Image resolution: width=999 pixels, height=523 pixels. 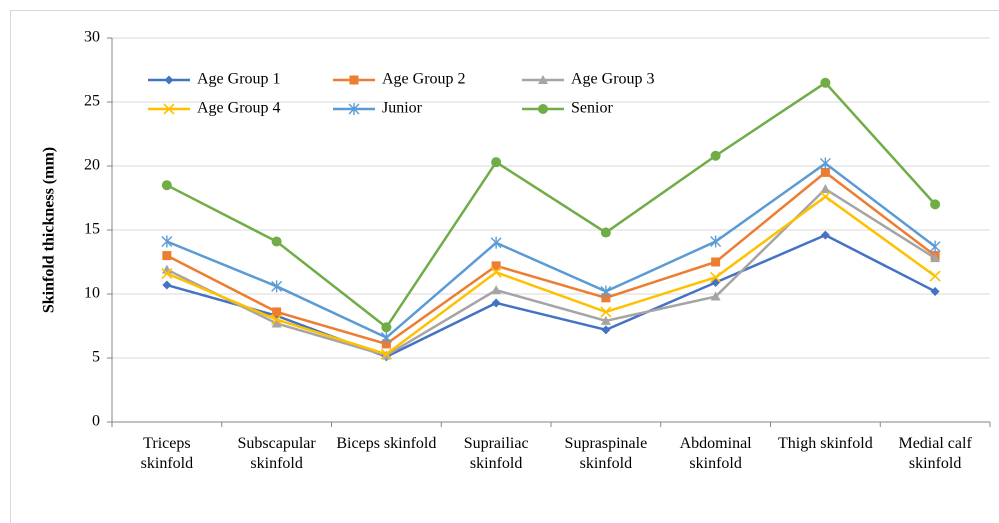 What do you see at coordinates (92, 37) in the screenshot?
I see `y-tick-label: 30` at bounding box center [92, 37].